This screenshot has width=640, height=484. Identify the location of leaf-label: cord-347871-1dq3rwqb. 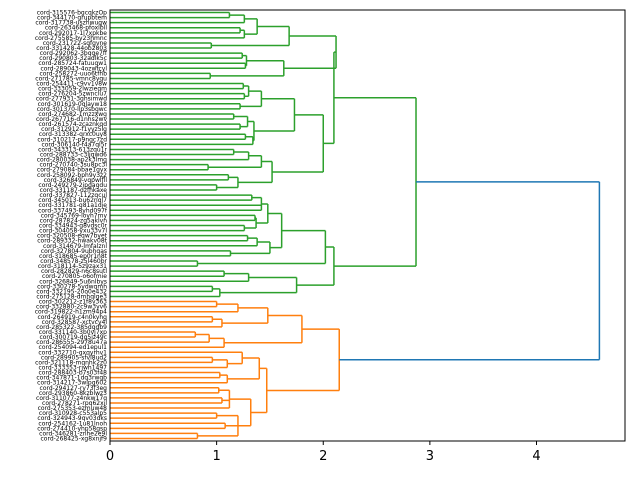
(71, 378).